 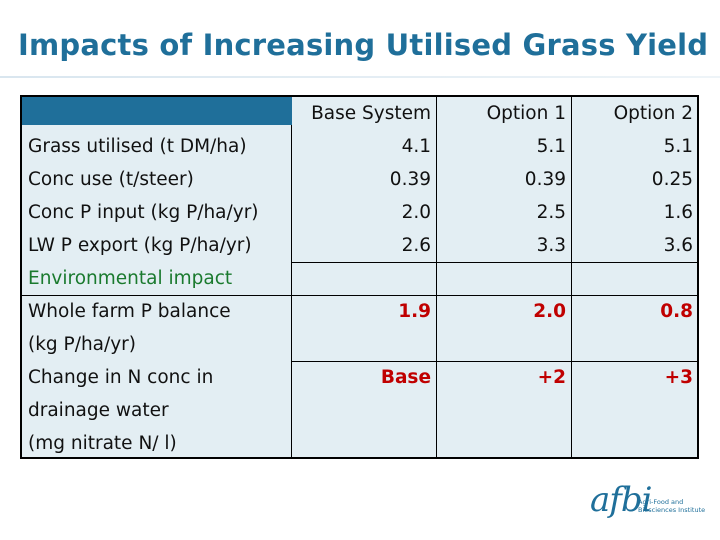 I want to click on logo-subtitle-line1: Agri-Food and, so click(x=661, y=502).